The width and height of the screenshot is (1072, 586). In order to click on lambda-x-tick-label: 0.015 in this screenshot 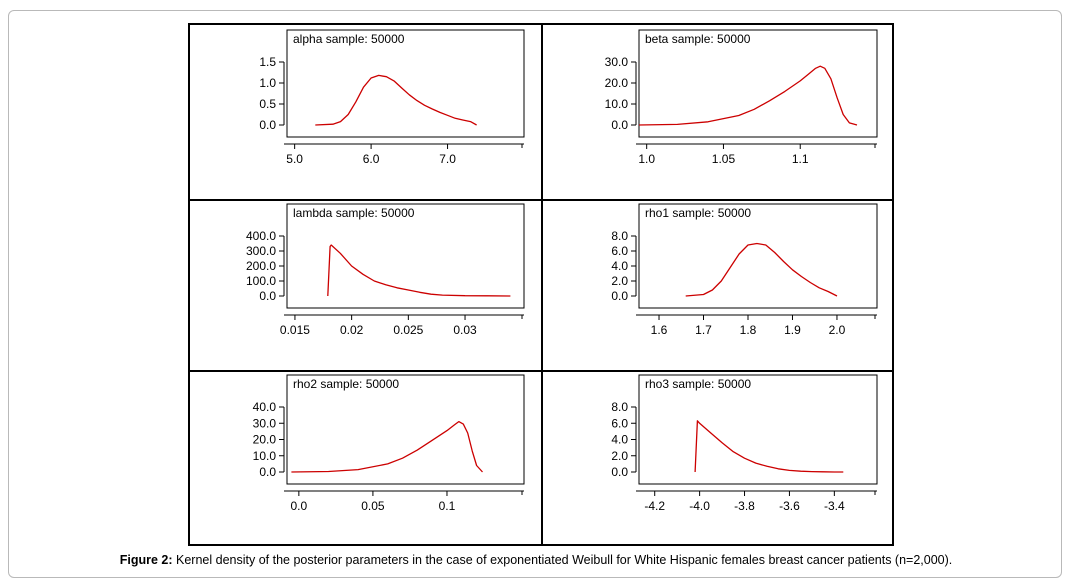, I will do `click(295, 330)`.